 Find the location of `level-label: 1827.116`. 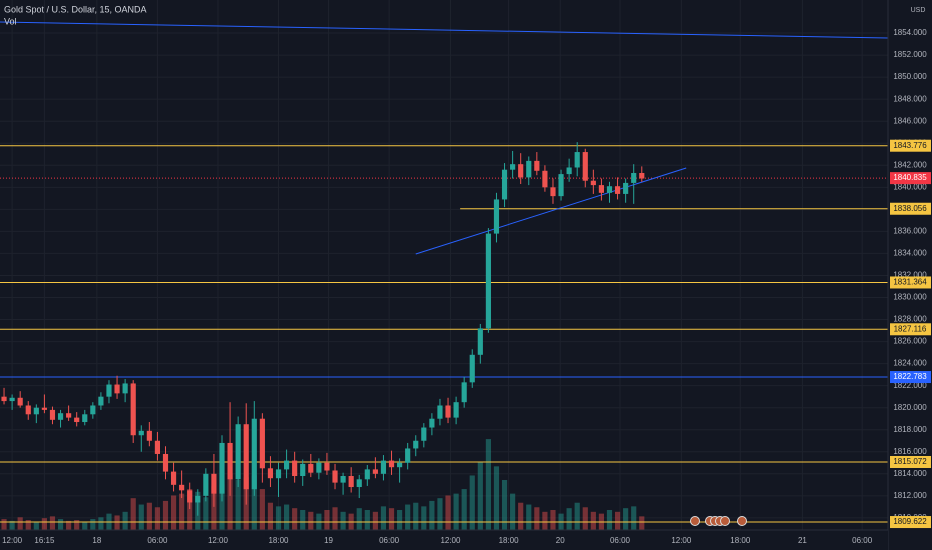

level-label: 1827.116 is located at coordinates (910, 328).